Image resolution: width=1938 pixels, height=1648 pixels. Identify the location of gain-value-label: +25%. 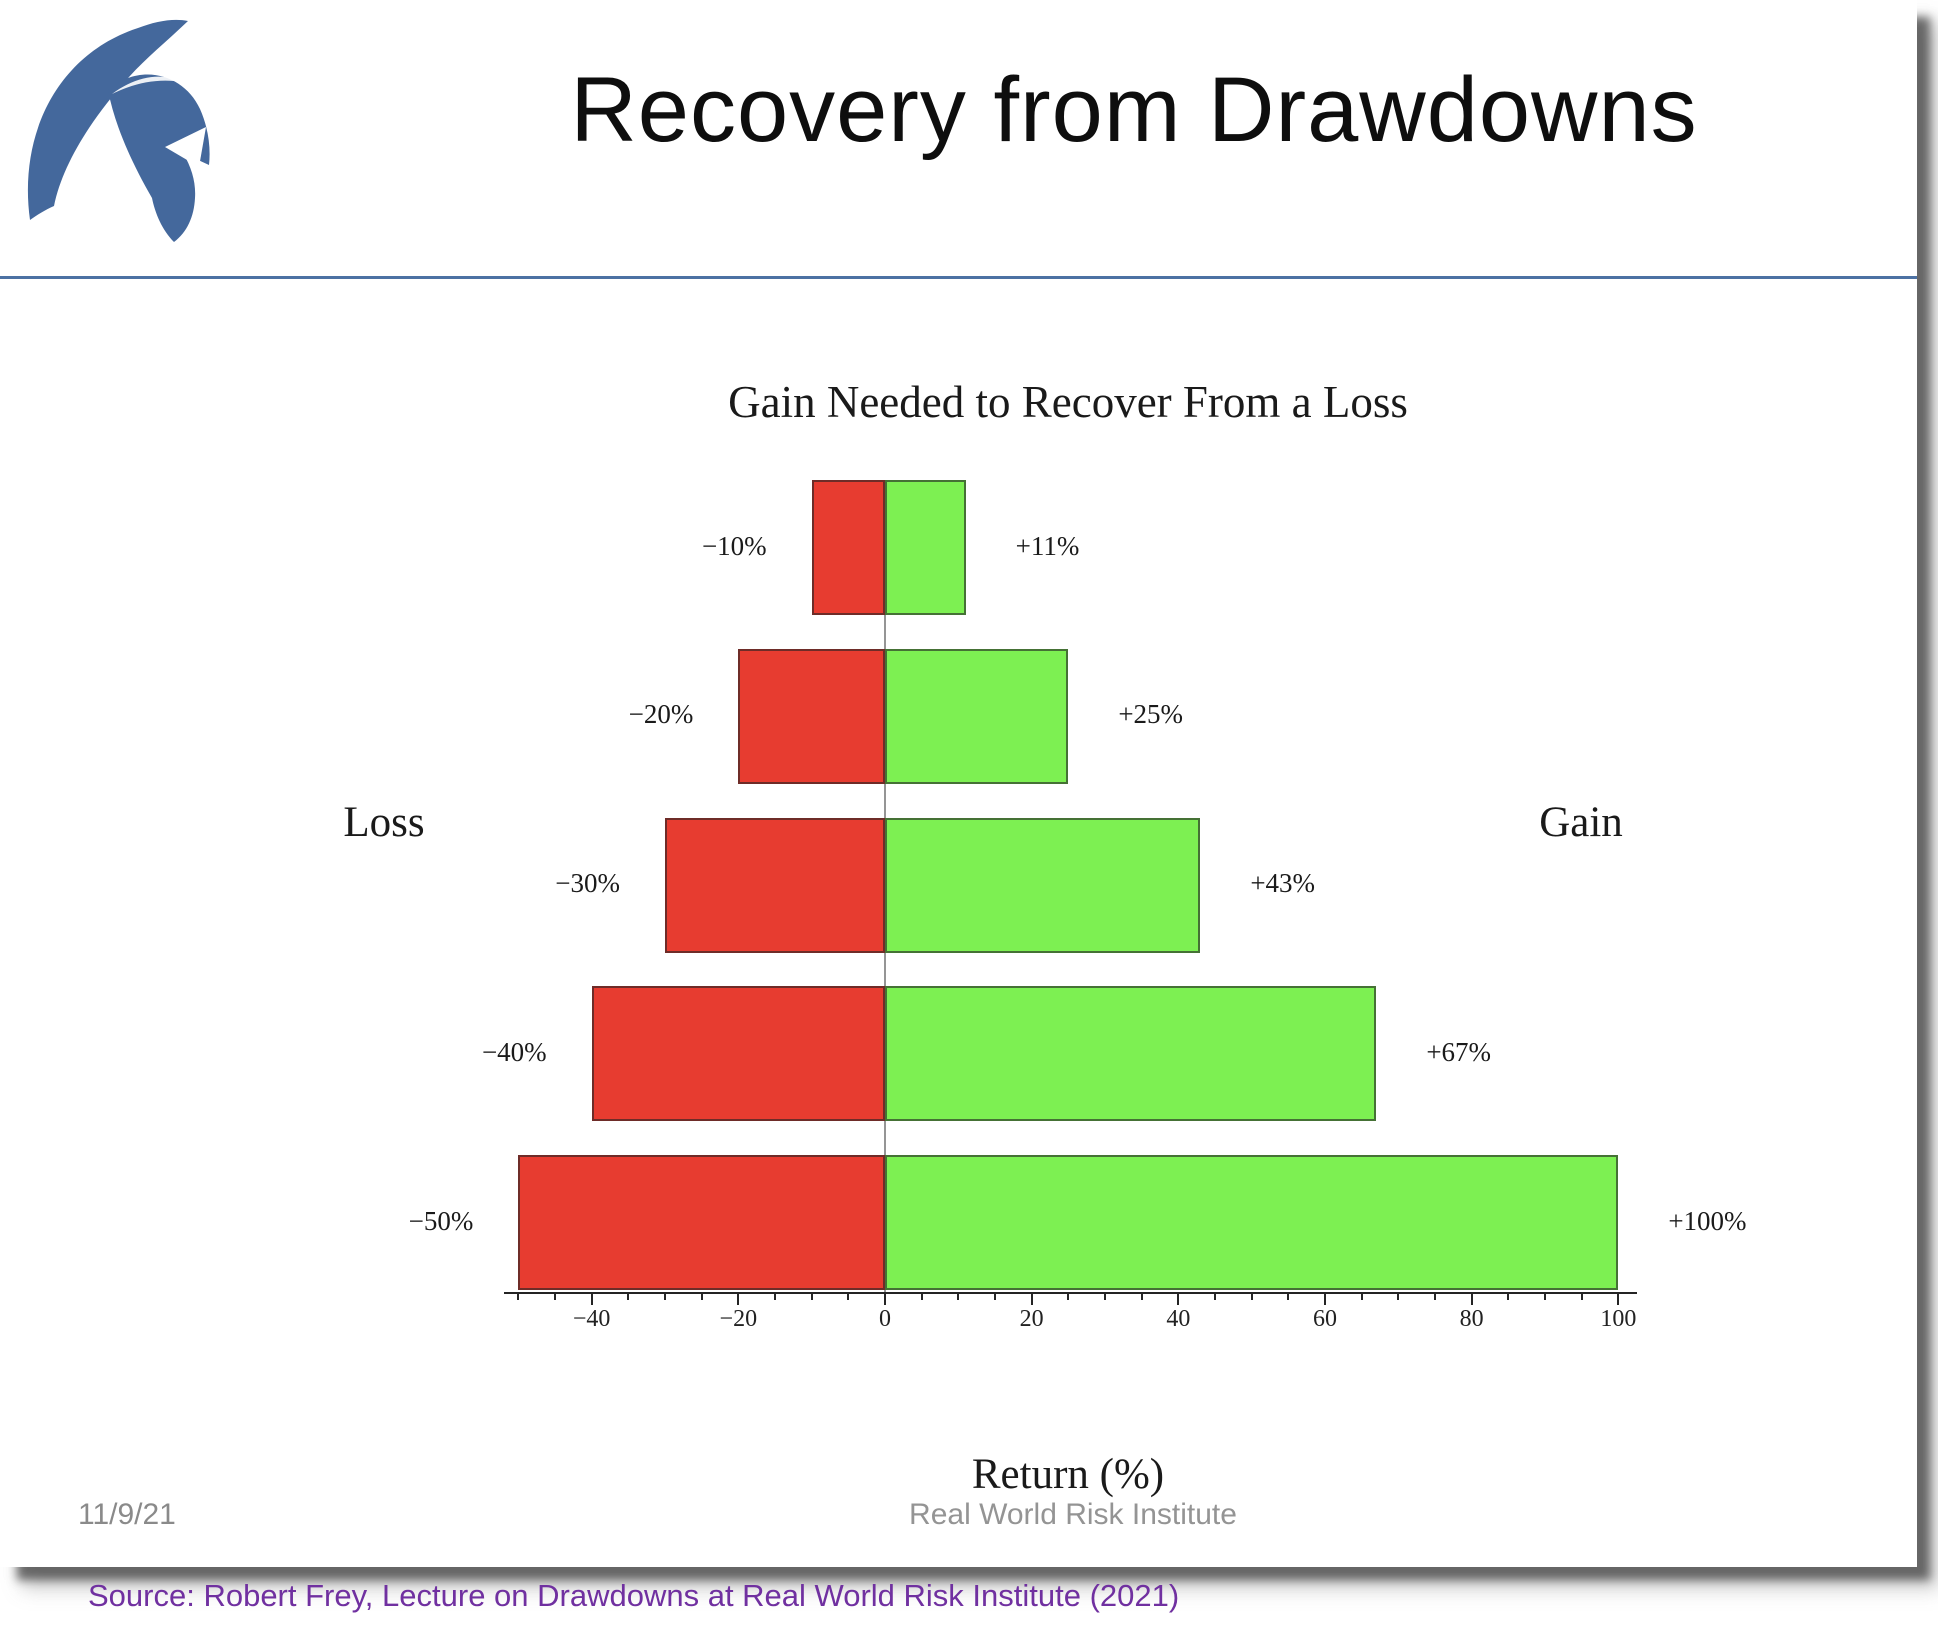
(1151, 714).